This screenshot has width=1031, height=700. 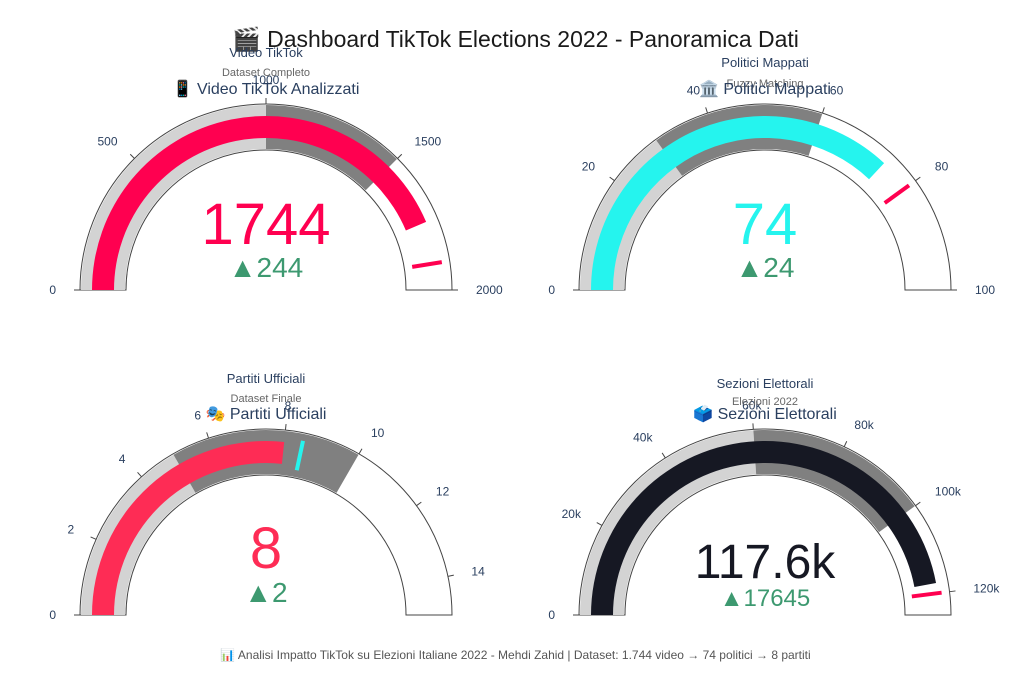 I want to click on gauge-3-tick-label: 12, so click(x=443, y=492).